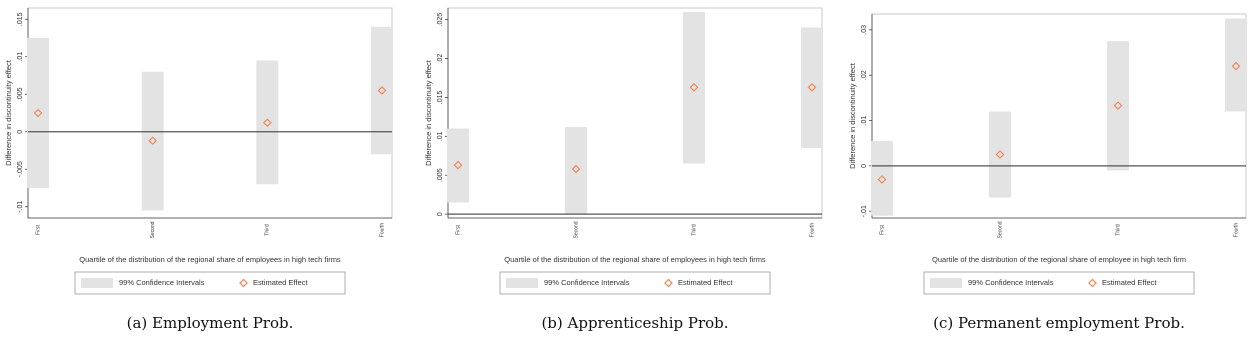 The image size is (1248, 344). I want to click on caption: (c) Permanent employment Prob., so click(1059, 323).